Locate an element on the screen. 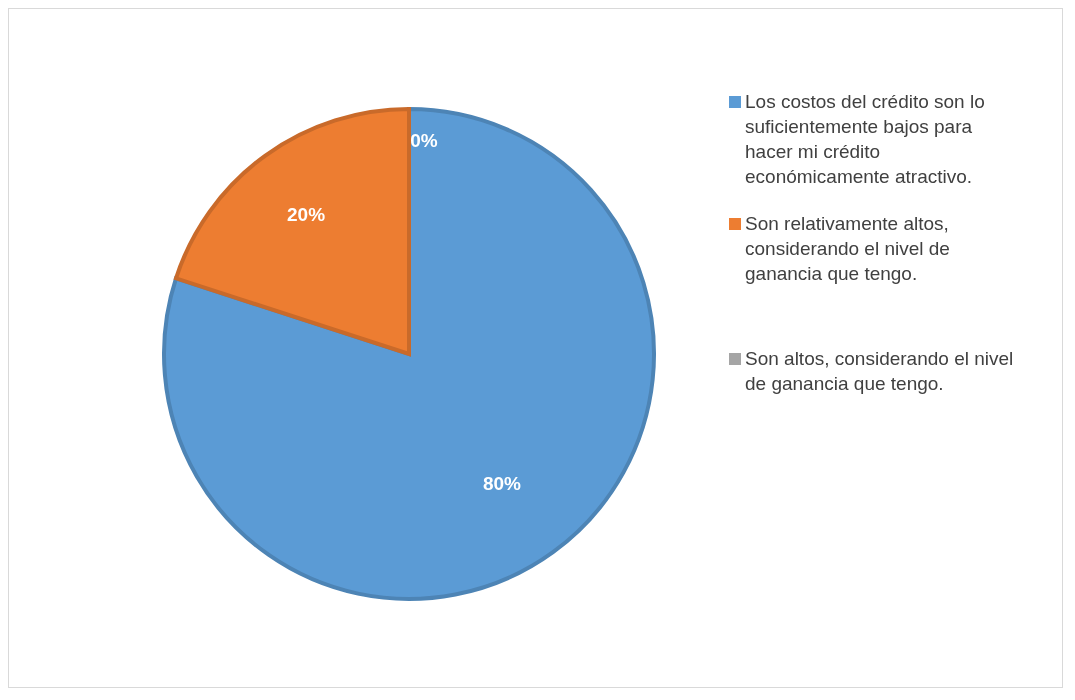 The width and height of the screenshot is (1075, 700). pie-slice is located at coordinates (292, 231).